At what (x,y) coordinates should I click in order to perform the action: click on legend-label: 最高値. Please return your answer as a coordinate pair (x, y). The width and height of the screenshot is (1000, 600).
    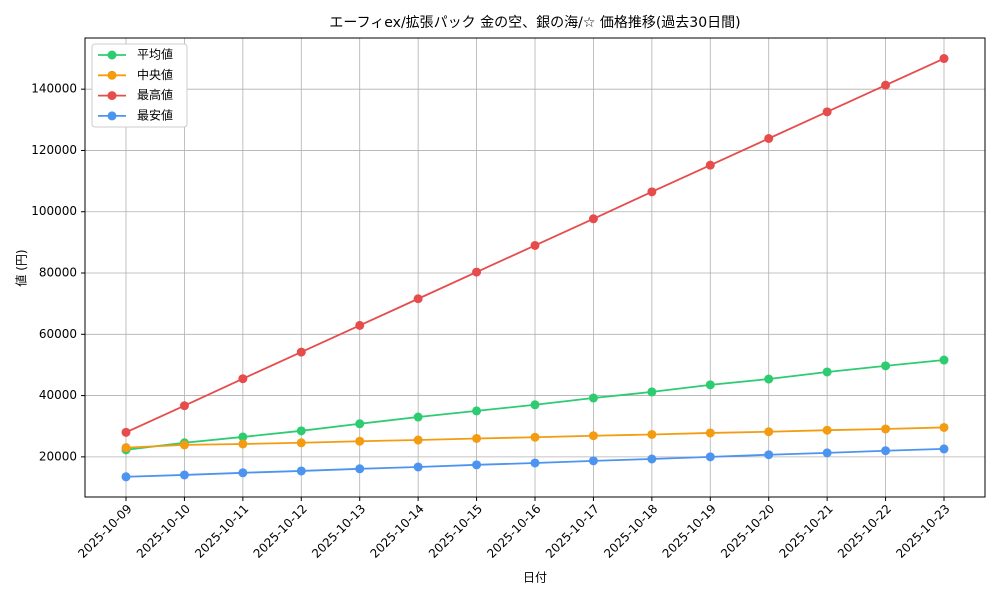
    Looking at the image, I should click on (155, 94).